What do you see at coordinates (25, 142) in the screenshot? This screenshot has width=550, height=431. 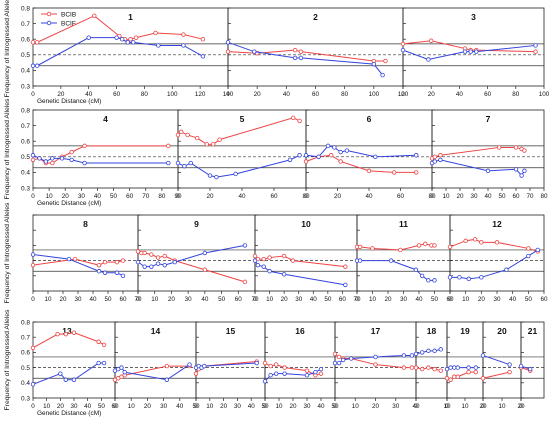 I see `y-tick-label: 0.6` at bounding box center [25, 142].